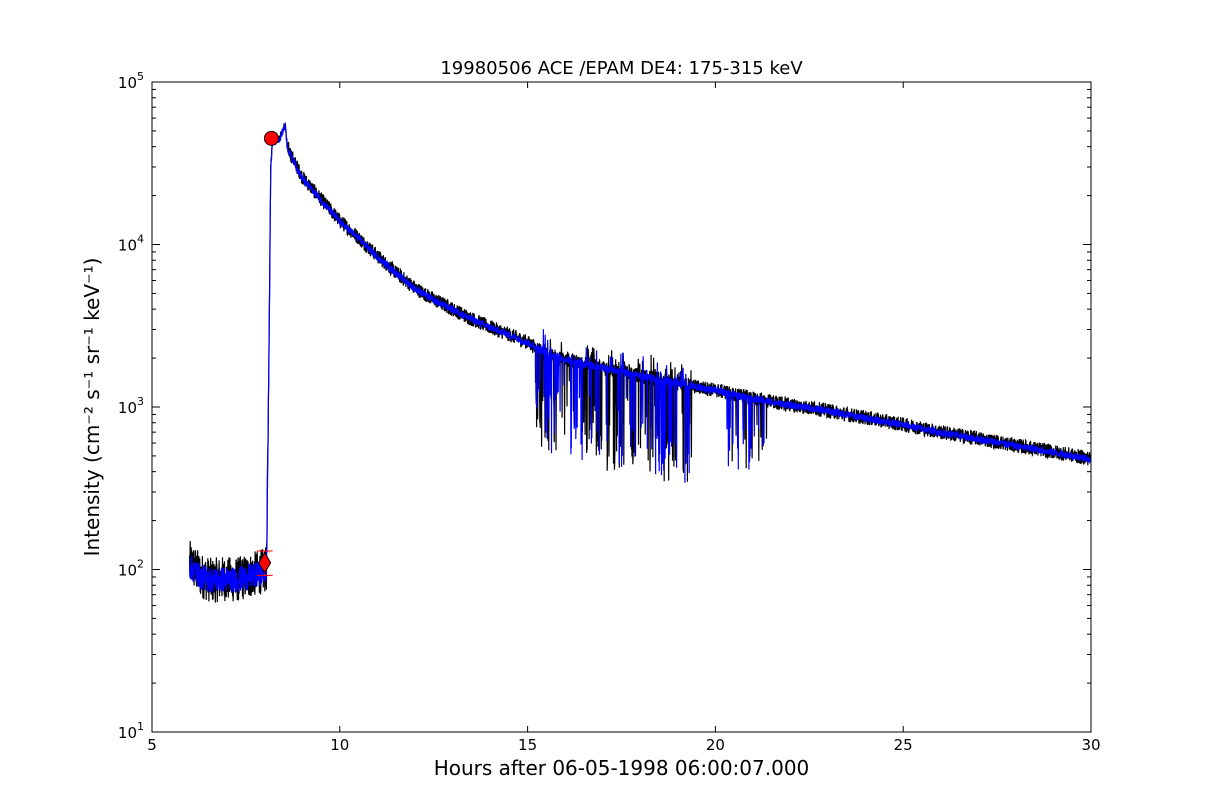 This screenshot has width=1212, height=812. Describe the element at coordinates (92, 407) in the screenshot. I see `y-axis-label: Intensity (cm⁻² s⁻¹ sr⁻¹ keV⁻¹)` at that location.